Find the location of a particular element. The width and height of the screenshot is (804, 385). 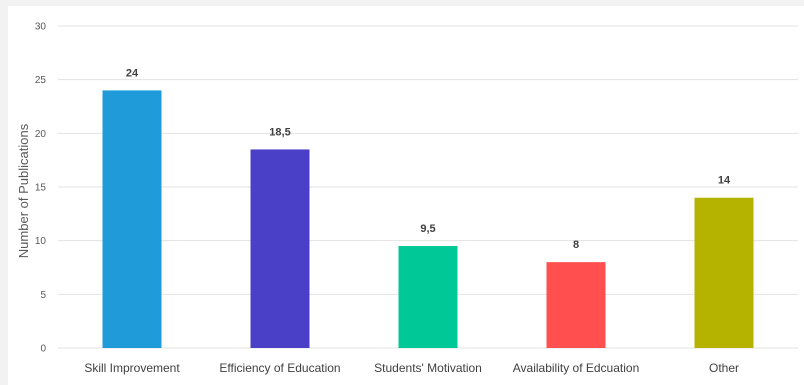

data-label: 24 is located at coordinates (132, 73).